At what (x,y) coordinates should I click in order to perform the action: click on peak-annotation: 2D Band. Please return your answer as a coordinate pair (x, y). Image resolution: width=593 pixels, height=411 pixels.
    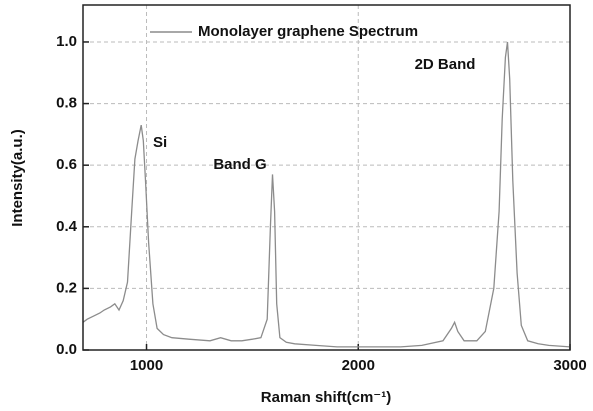
    Looking at the image, I should click on (445, 64).